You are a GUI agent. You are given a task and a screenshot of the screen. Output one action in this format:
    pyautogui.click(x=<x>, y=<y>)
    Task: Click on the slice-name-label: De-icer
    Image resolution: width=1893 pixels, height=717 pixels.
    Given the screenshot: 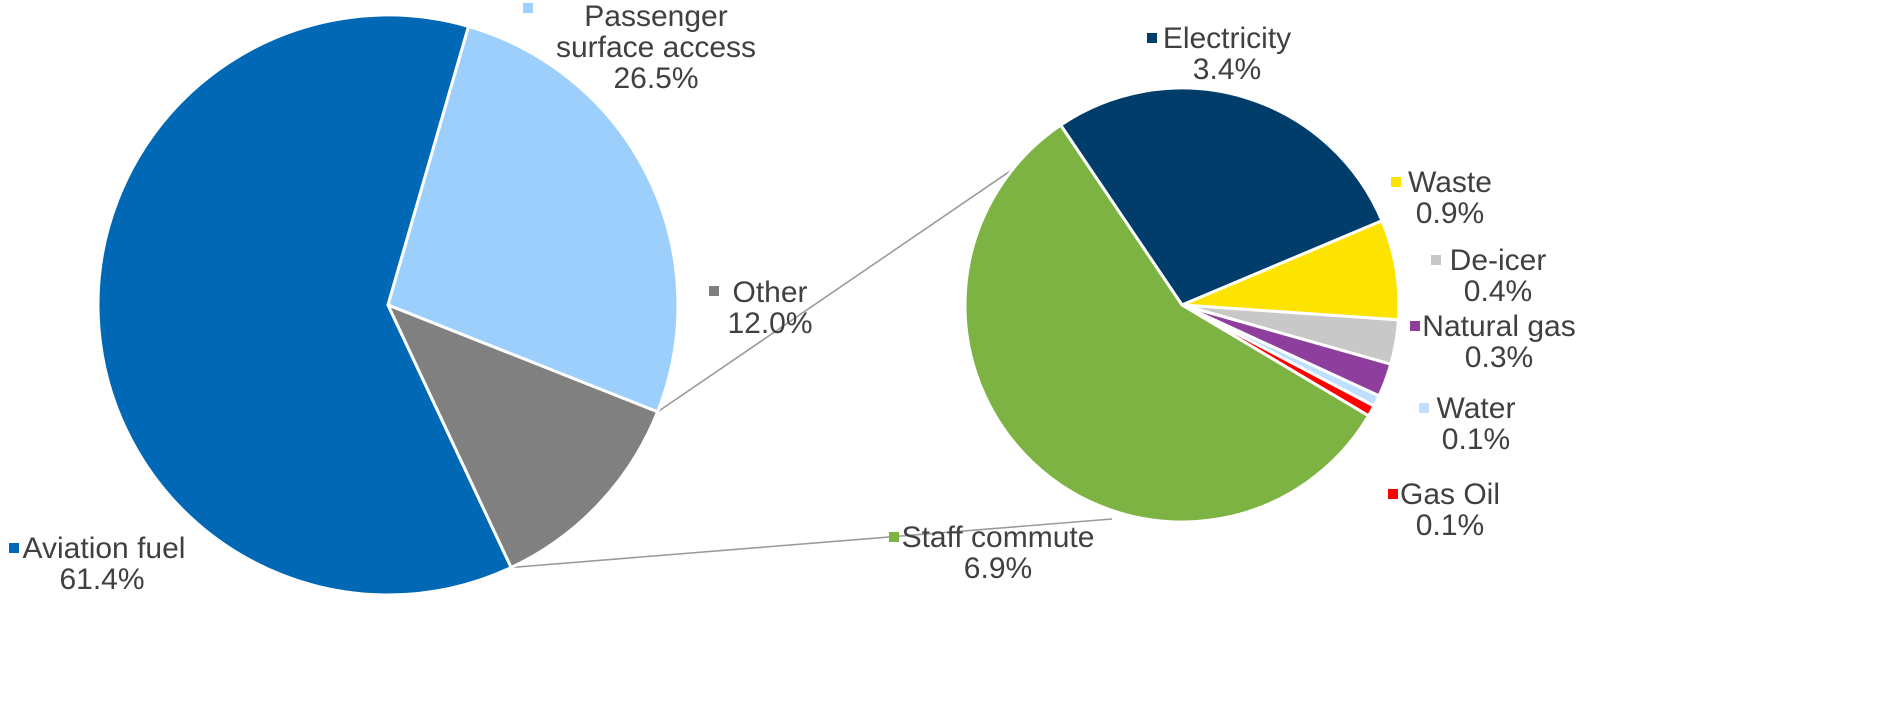 What is the action you would take?
    pyautogui.click(x=1498, y=260)
    